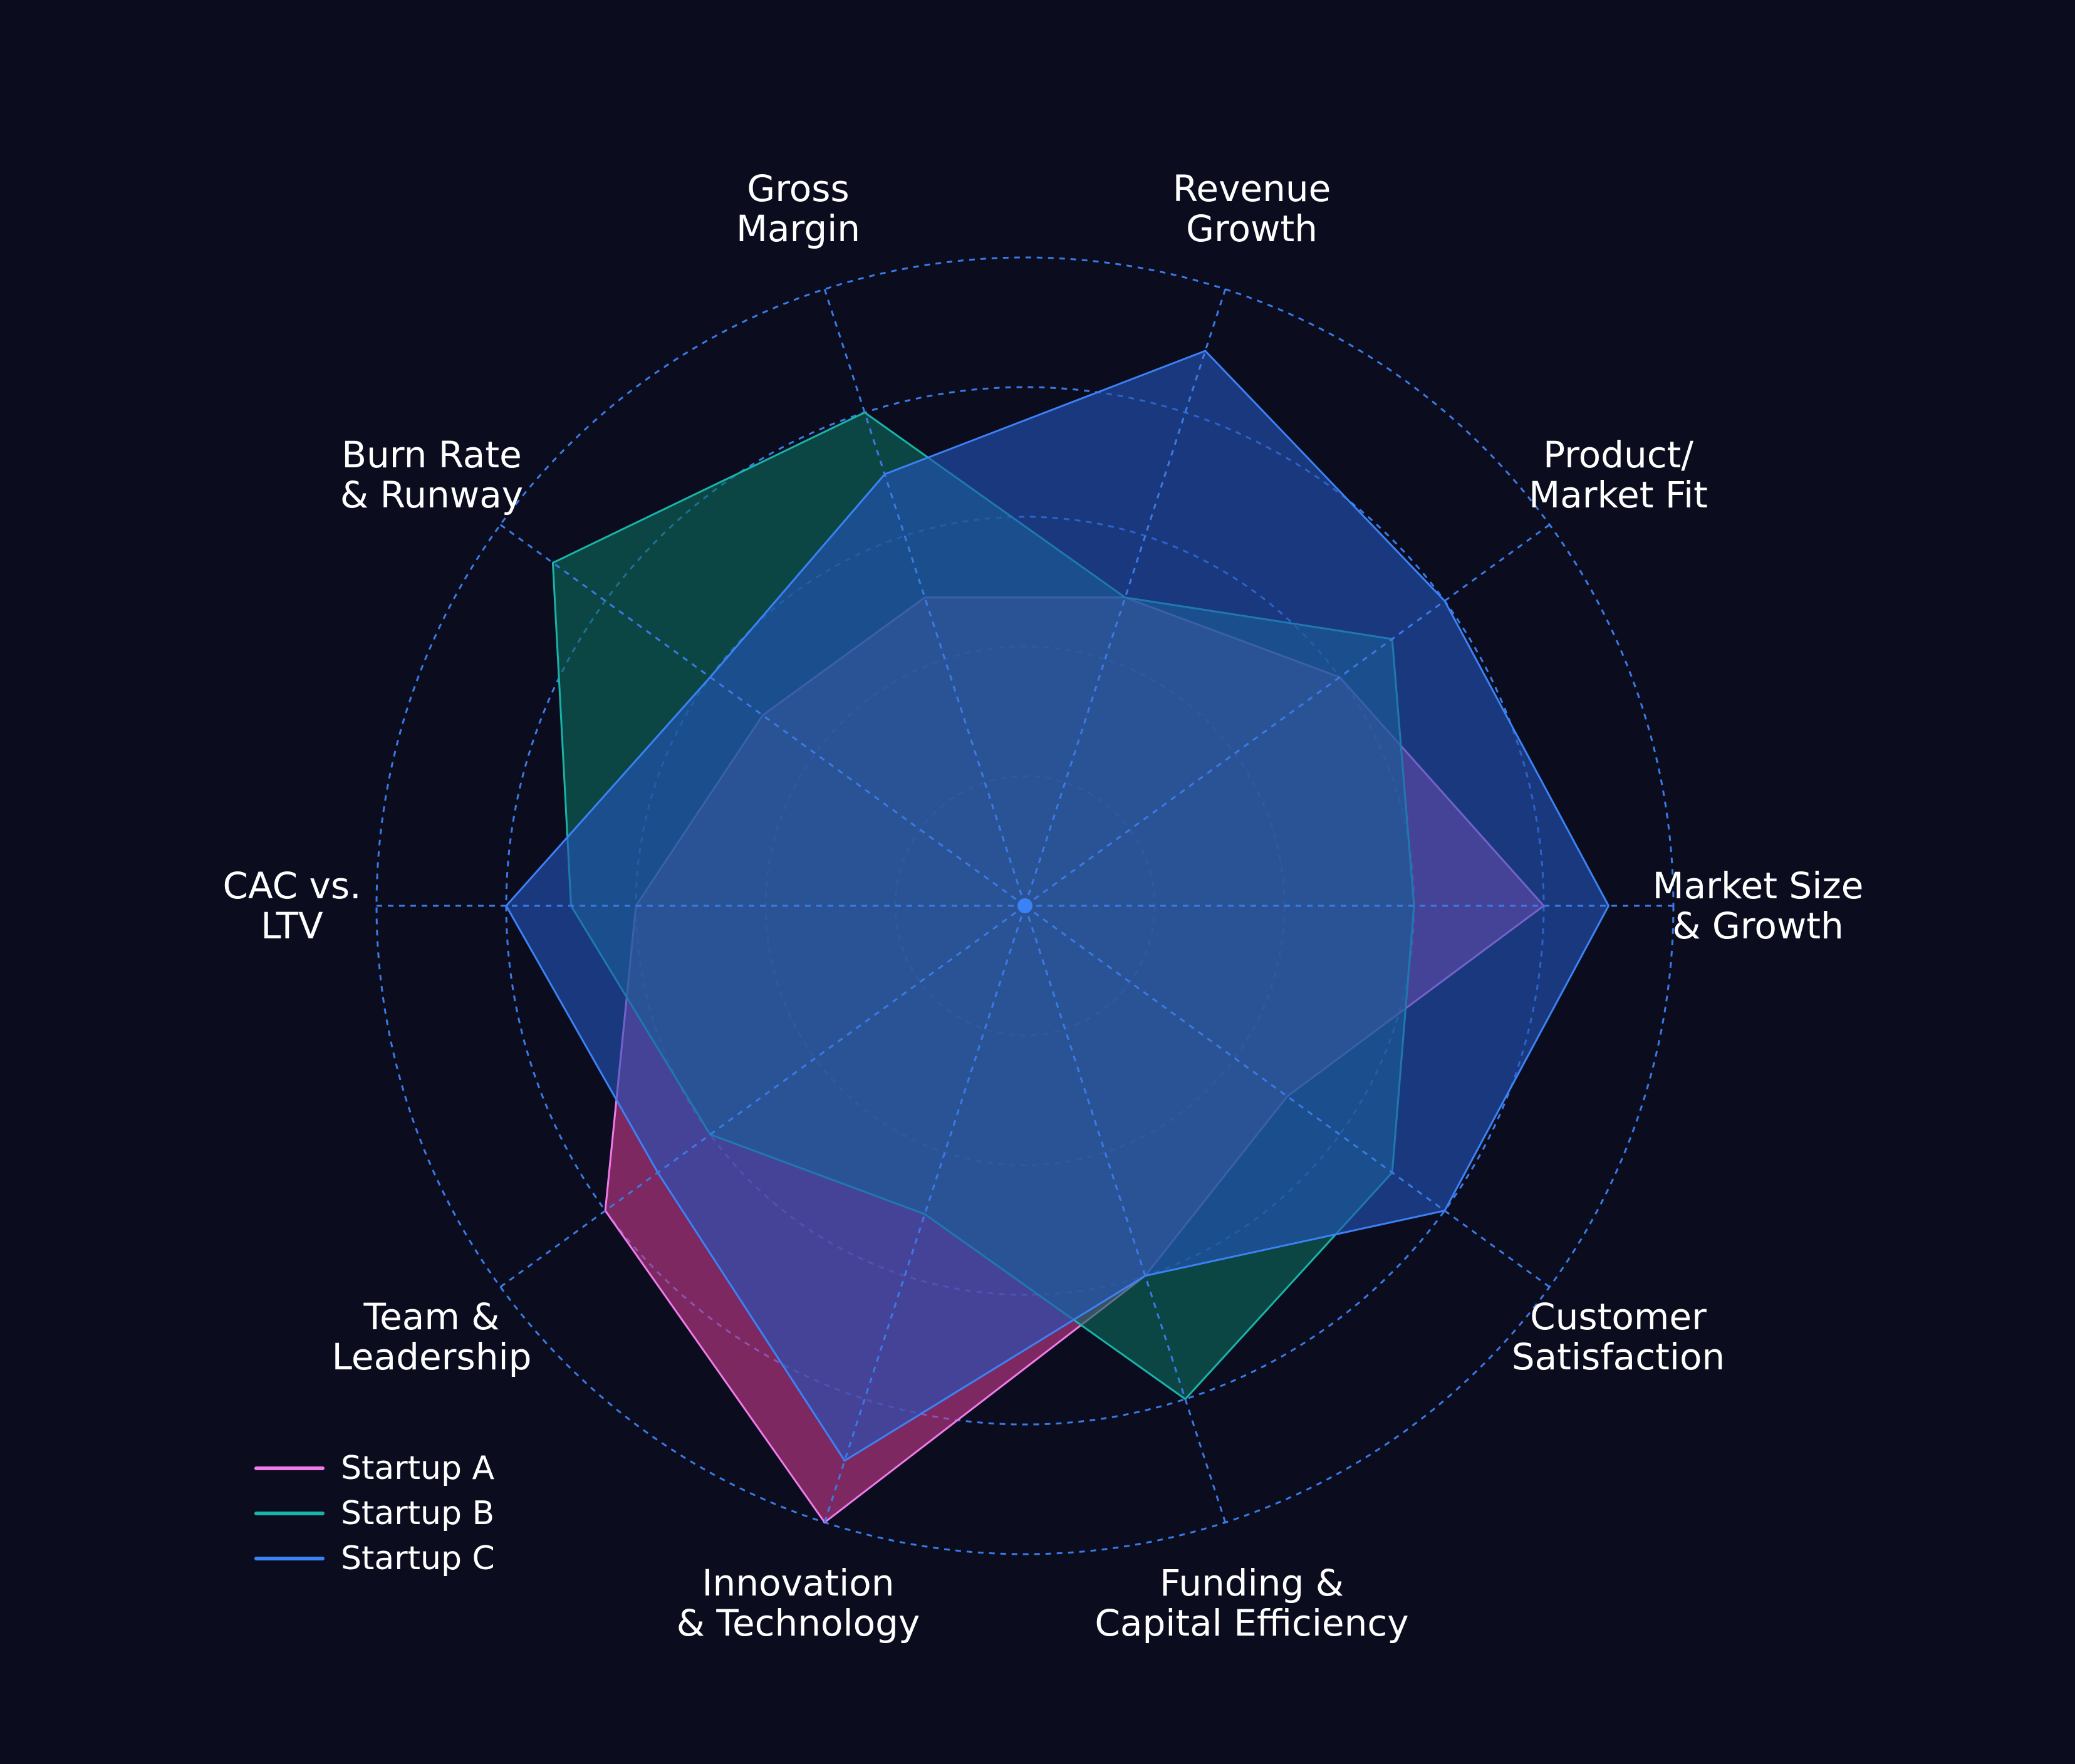 Image resolution: width=2075 pixels, height=1764 pixels. Describe the element at coordinates (798, 228) in the screenshot. I see `axis-label-line: Margin` at that location.